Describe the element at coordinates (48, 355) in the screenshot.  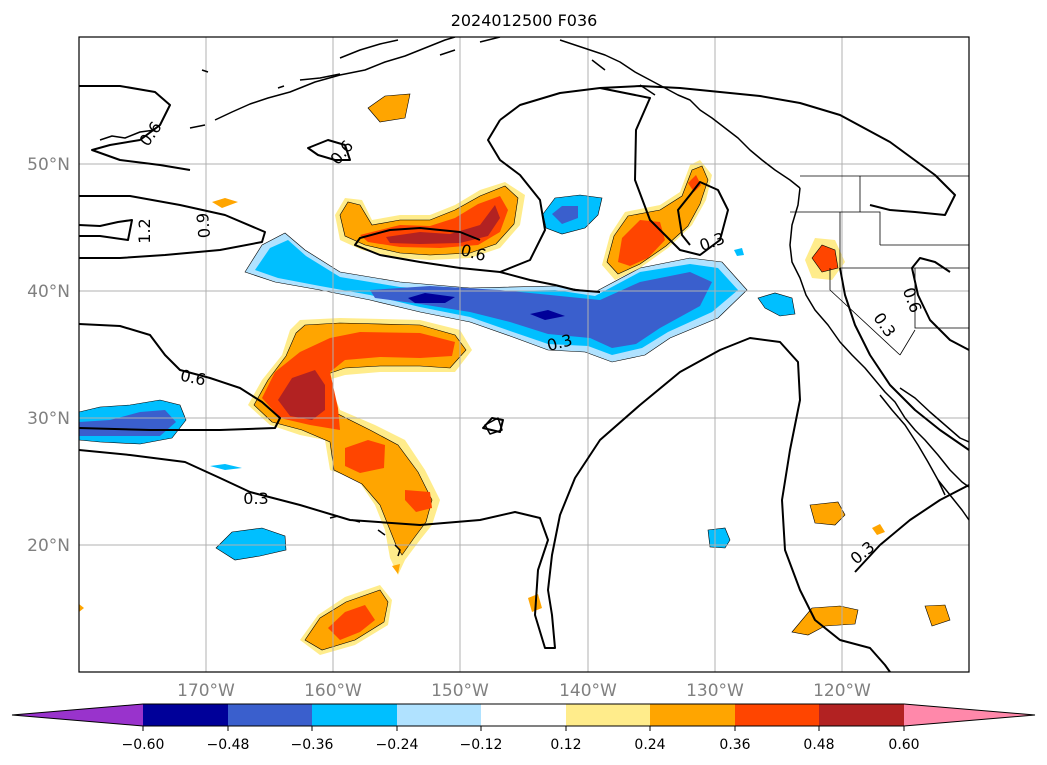
I see `latitude-labels: 50°N 40°N 30°N 20°N` at that location.